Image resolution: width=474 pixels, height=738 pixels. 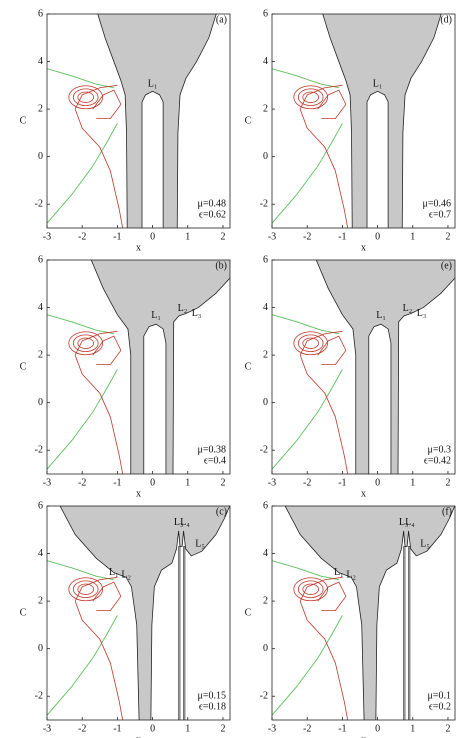 I want to click on parameter-label: ϵ=0.4, so click(x=215, y=460).